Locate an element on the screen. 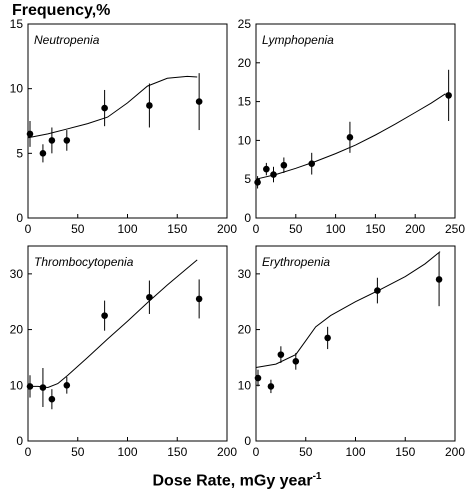  x-tick-label: 250 is located at coordinates (455, 229).